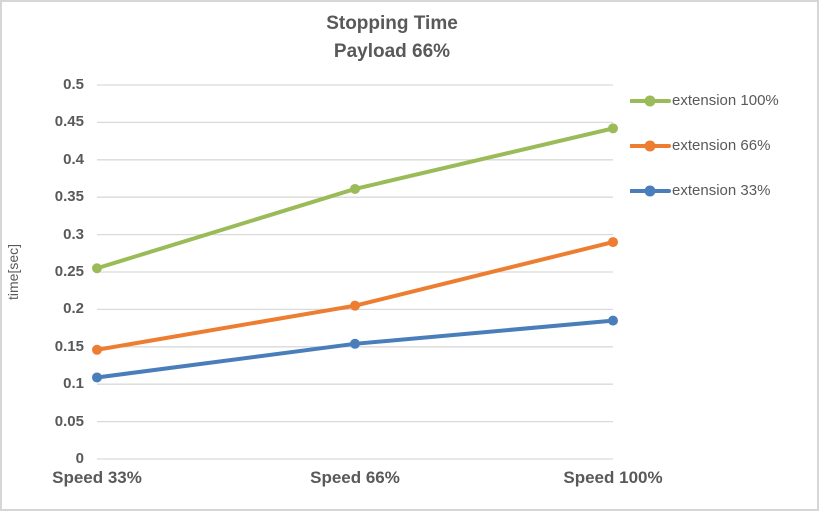 This screenshot has height=511, width=819. I want to click on y-tick-label: 0, so click(79, 458).